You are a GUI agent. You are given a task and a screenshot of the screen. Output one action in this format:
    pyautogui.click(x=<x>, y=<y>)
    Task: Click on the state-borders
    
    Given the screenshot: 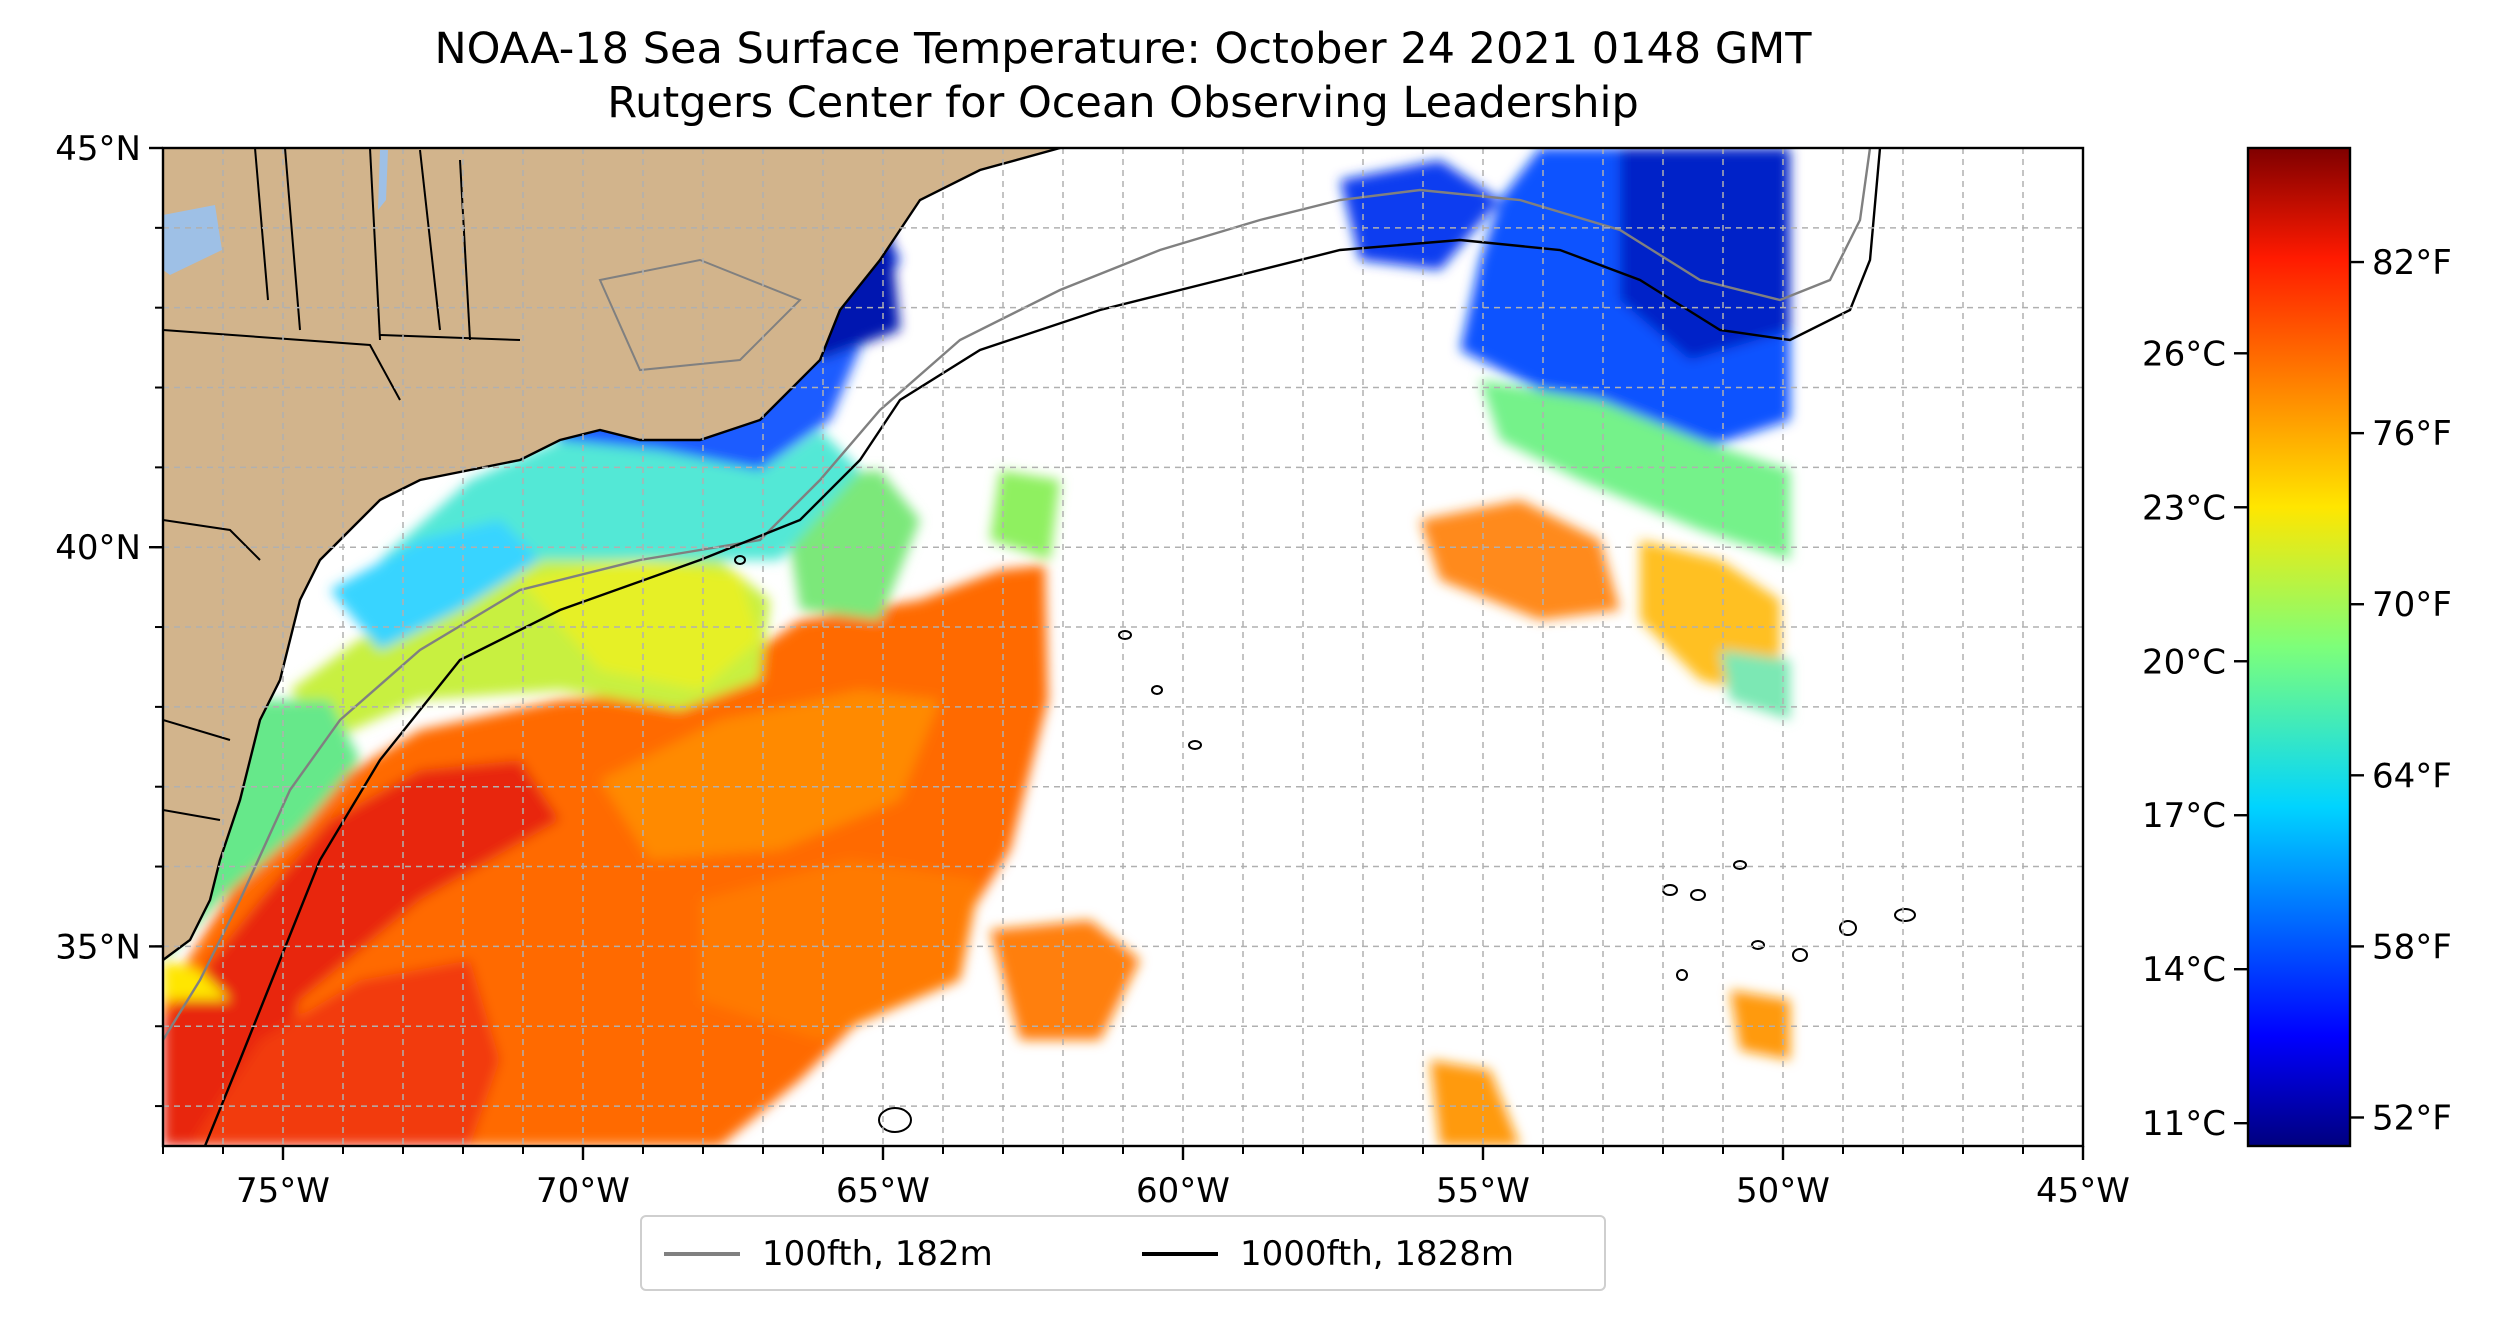 What is the action you would take?
    pyautogui.click(x=342, y=484)
    